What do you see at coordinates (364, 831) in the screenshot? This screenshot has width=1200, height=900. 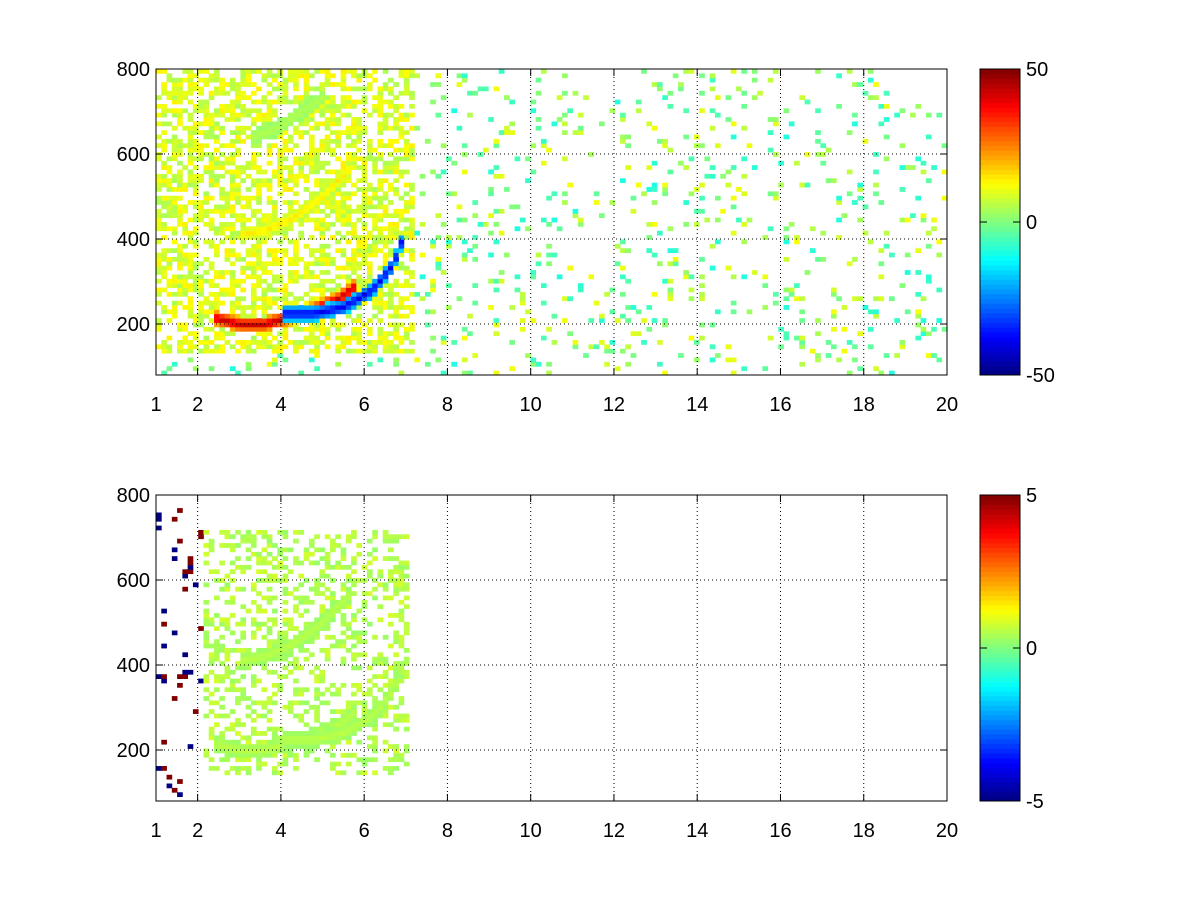 I see `x-tick-label: 6` at bounding box center [364, 831].